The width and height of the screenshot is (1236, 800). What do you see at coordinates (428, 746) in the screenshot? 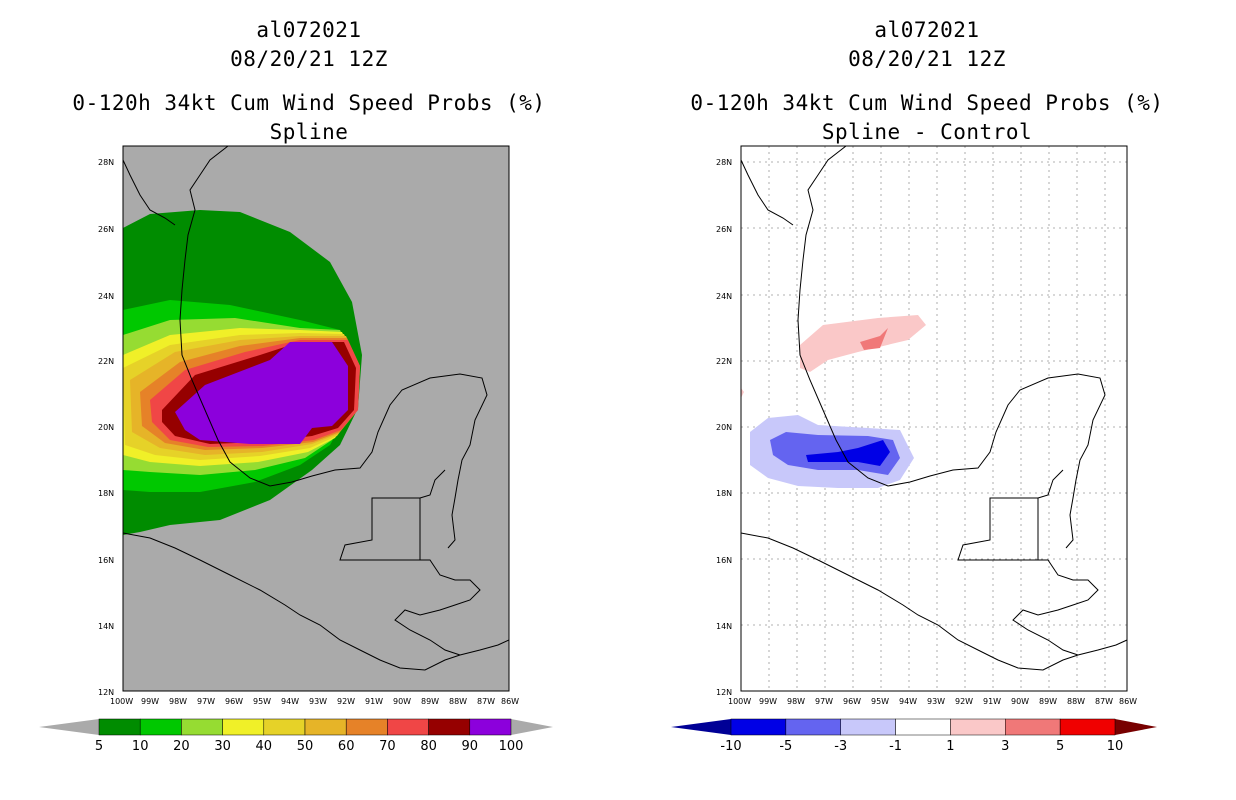
I see `colorbar-label: 80` at bounding box center [428, 746].